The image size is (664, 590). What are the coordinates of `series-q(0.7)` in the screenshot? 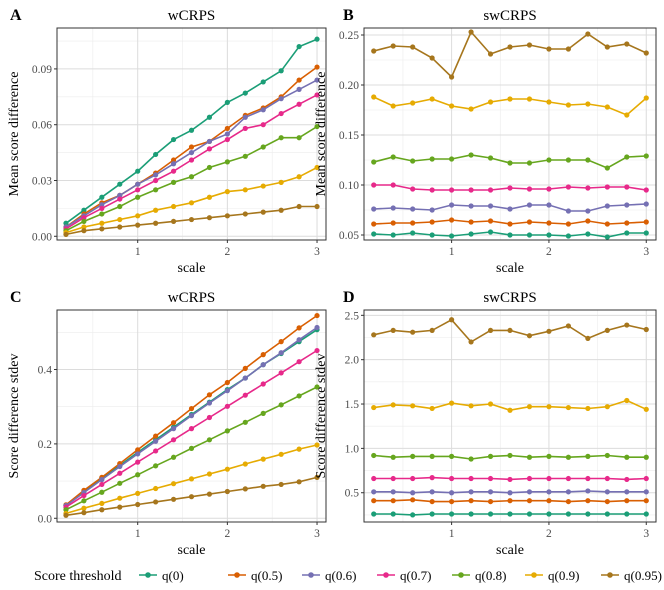 It's located at (510, 187).